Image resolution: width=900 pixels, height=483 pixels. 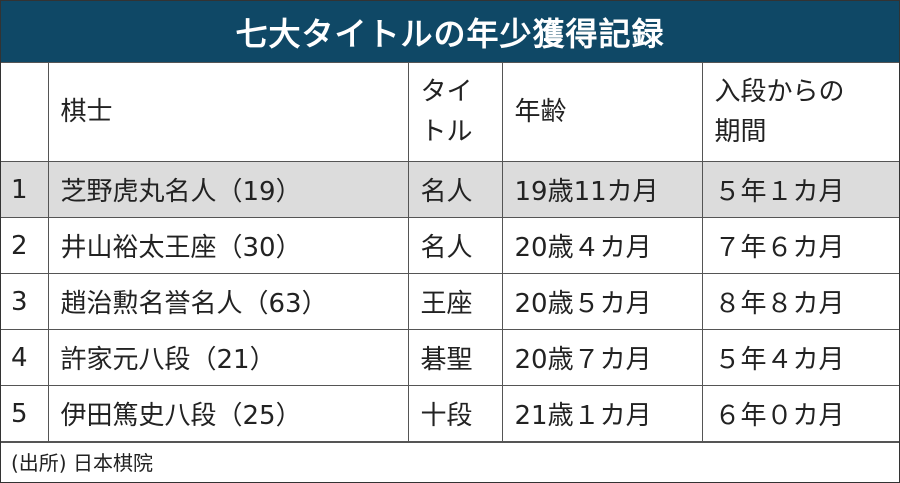 What do you see at coordinates (25, 245) in the screenshot?
I see `rank-cell: 2` at bounding box center [25, 245].